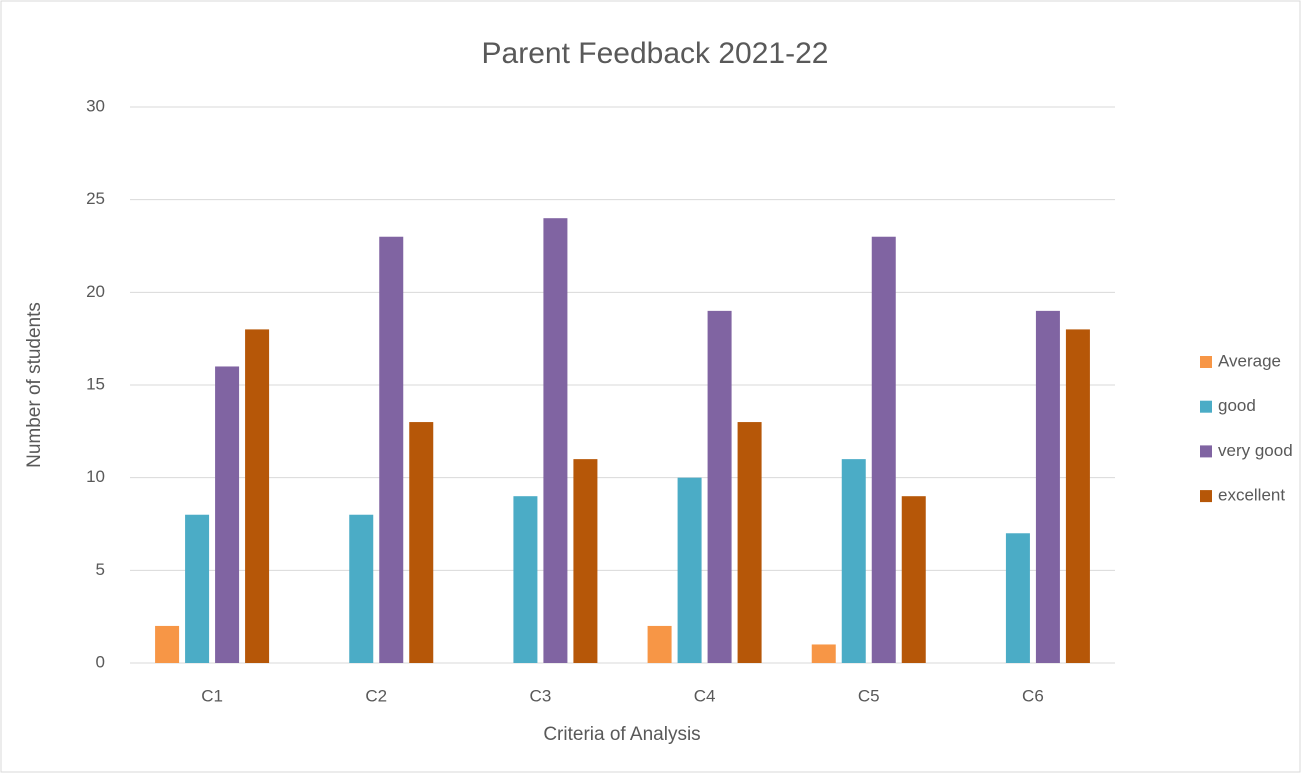 Image resolution: width=1302 pixels, height=774 pixels. Describe the element at coordinates (95, 476) in the screenshot. I see `y-tick-label: 10` at that location.